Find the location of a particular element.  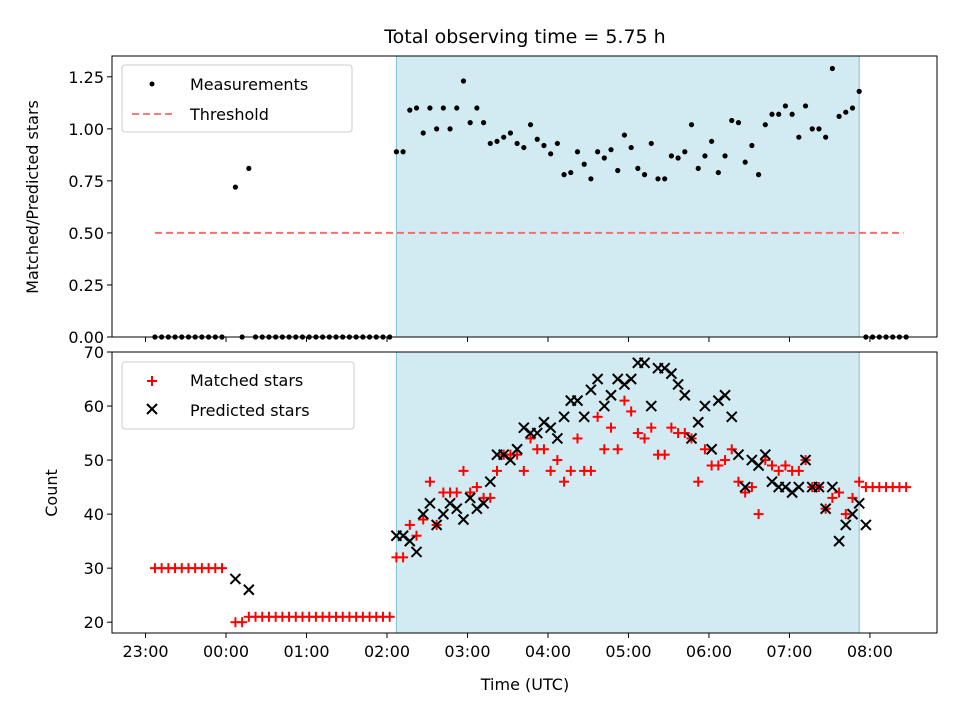

y-tick-label: 20 is located at coordinates (94, 622).